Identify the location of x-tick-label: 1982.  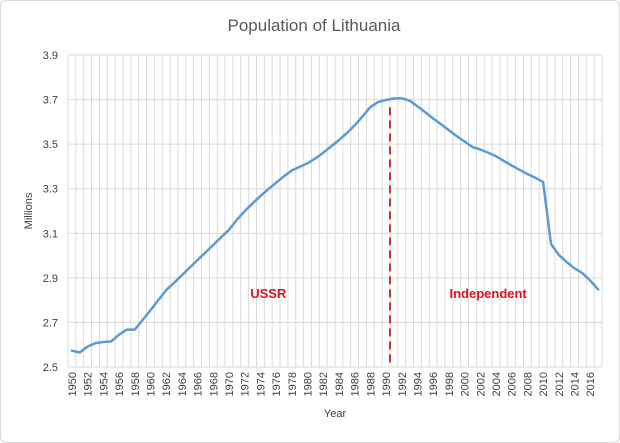
(324, 384).